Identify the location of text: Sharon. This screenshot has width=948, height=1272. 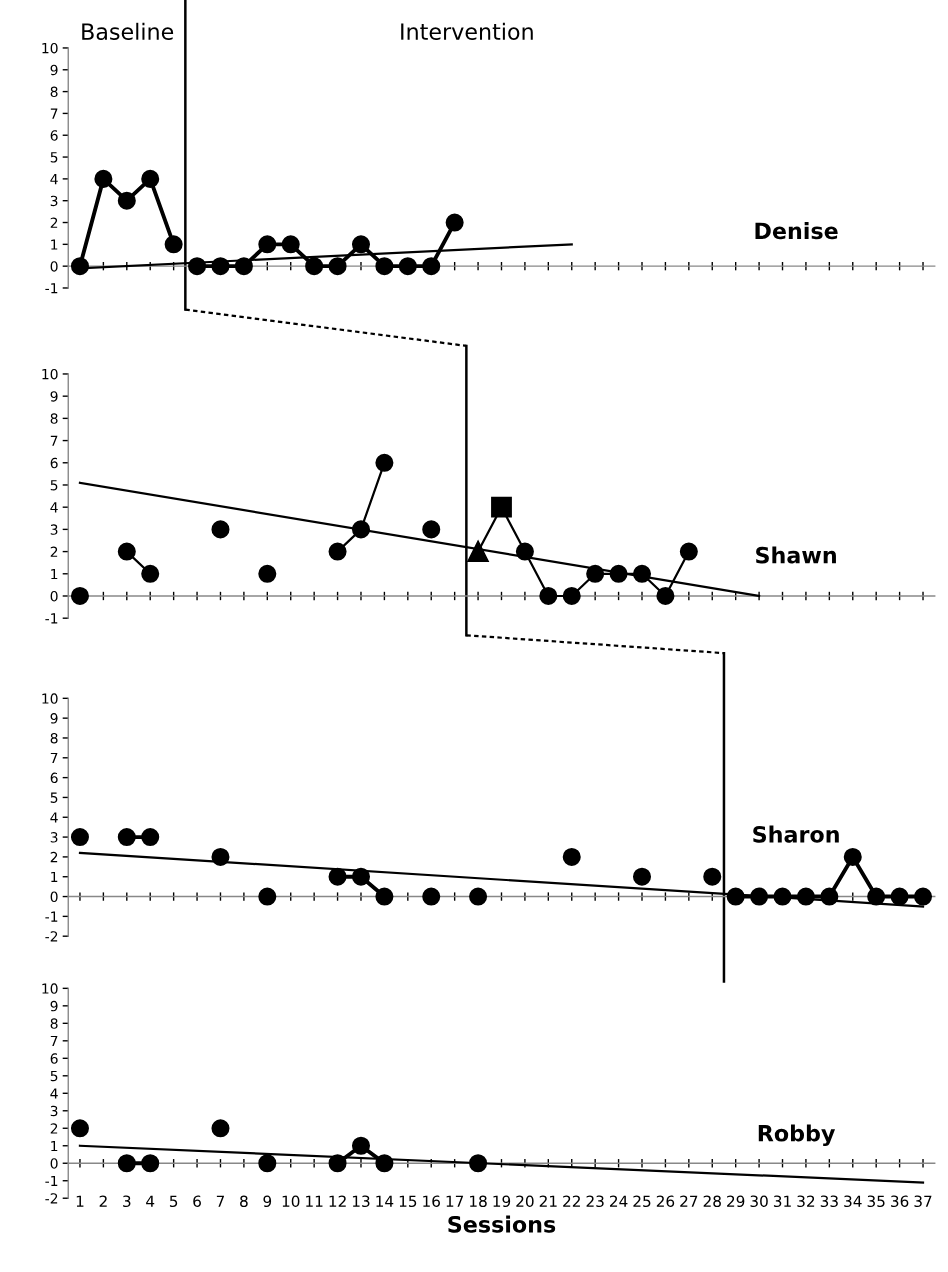
(796, 834).